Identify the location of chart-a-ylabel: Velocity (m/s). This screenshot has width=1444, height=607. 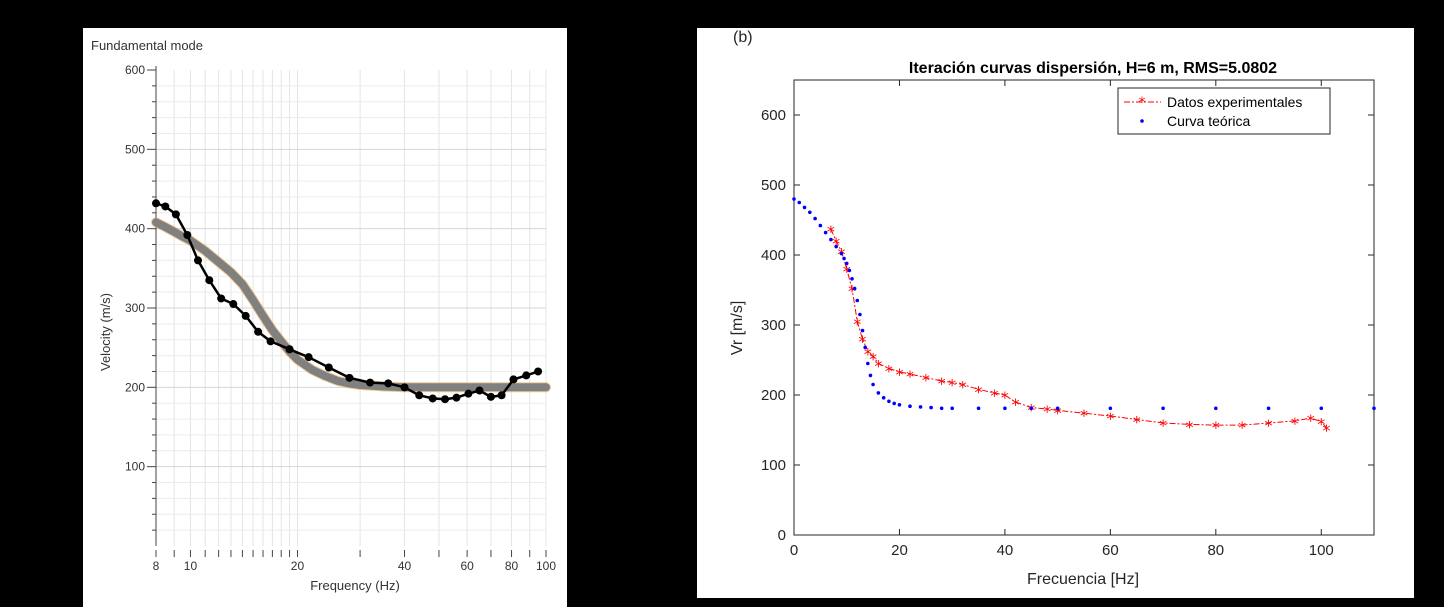
(105, 332).